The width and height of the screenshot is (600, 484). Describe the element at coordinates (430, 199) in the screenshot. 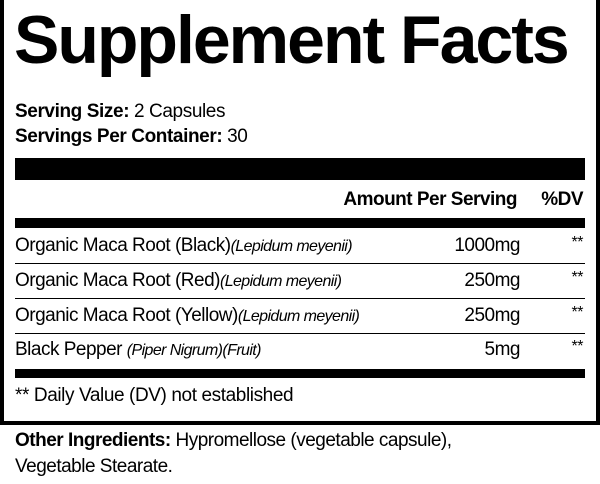

I see `amount-per-serving-header: Amount Per Serving` at that location.